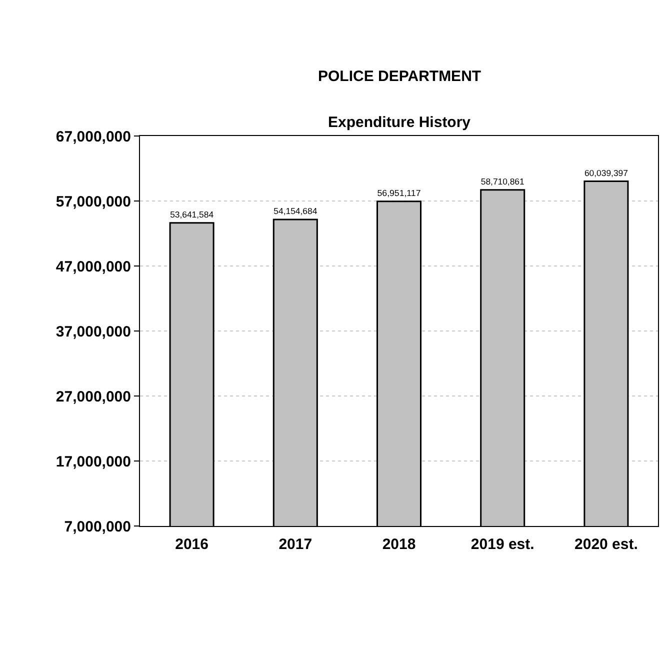 The width and height of the screenshot is (671, 652). What do you see at coordinates (399, 193) in the screenshot?
I see `data-label: 56,951,117` at bounding box center [399, 193].